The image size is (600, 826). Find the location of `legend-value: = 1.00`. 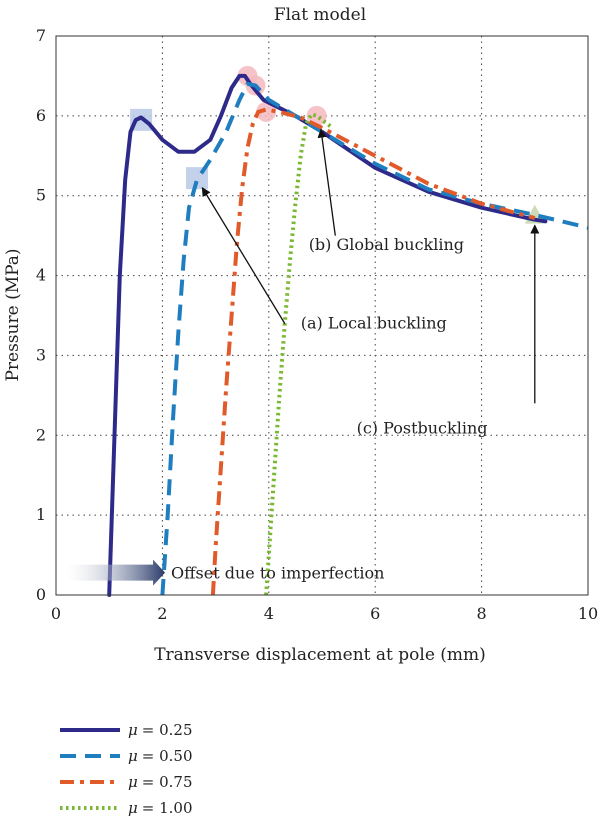

legend-value: = 1.00 is located at coordinates (167, 808).